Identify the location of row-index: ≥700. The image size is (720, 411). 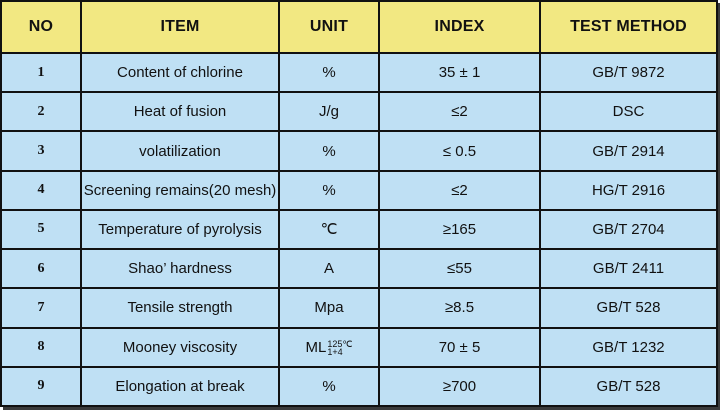
(459, 386).